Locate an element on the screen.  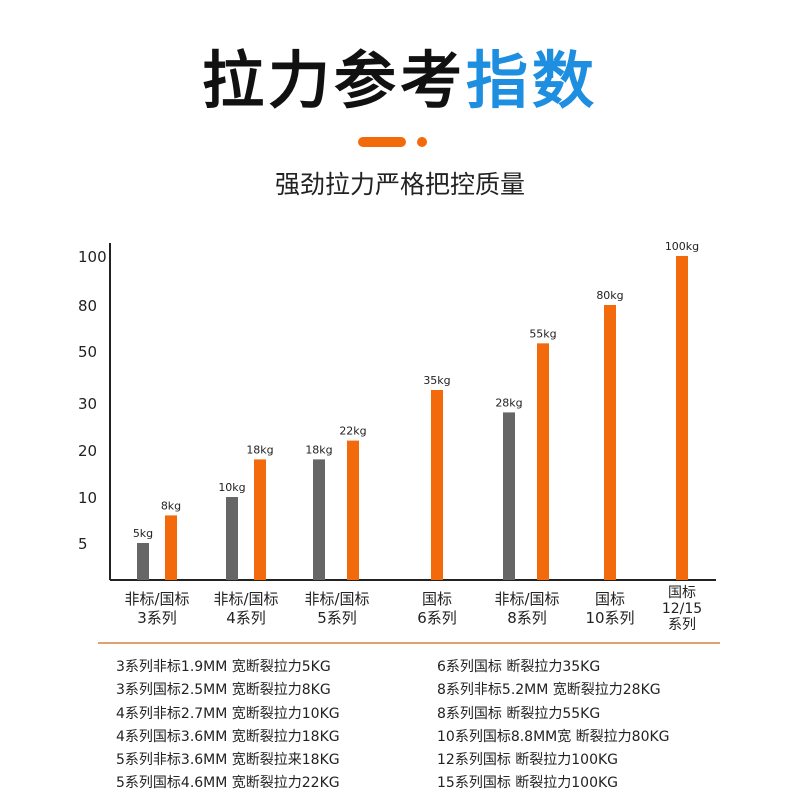
x-category-label: 6系列 is located at coordinates (437, 618).